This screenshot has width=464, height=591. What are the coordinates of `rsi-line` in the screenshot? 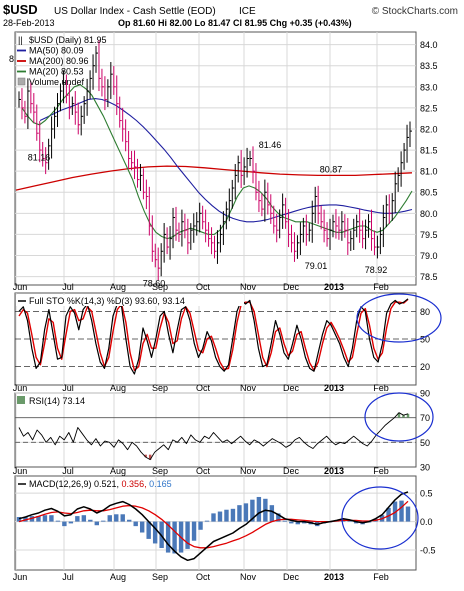 It's located at (213, 436).